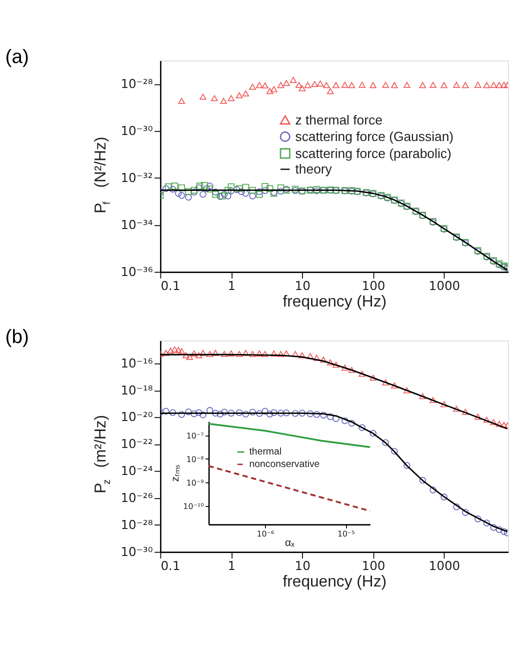 The height and width of the screenshot is (658, 516). I want to click on x-tick-label: 10⁻⁶, so click(265, 533).